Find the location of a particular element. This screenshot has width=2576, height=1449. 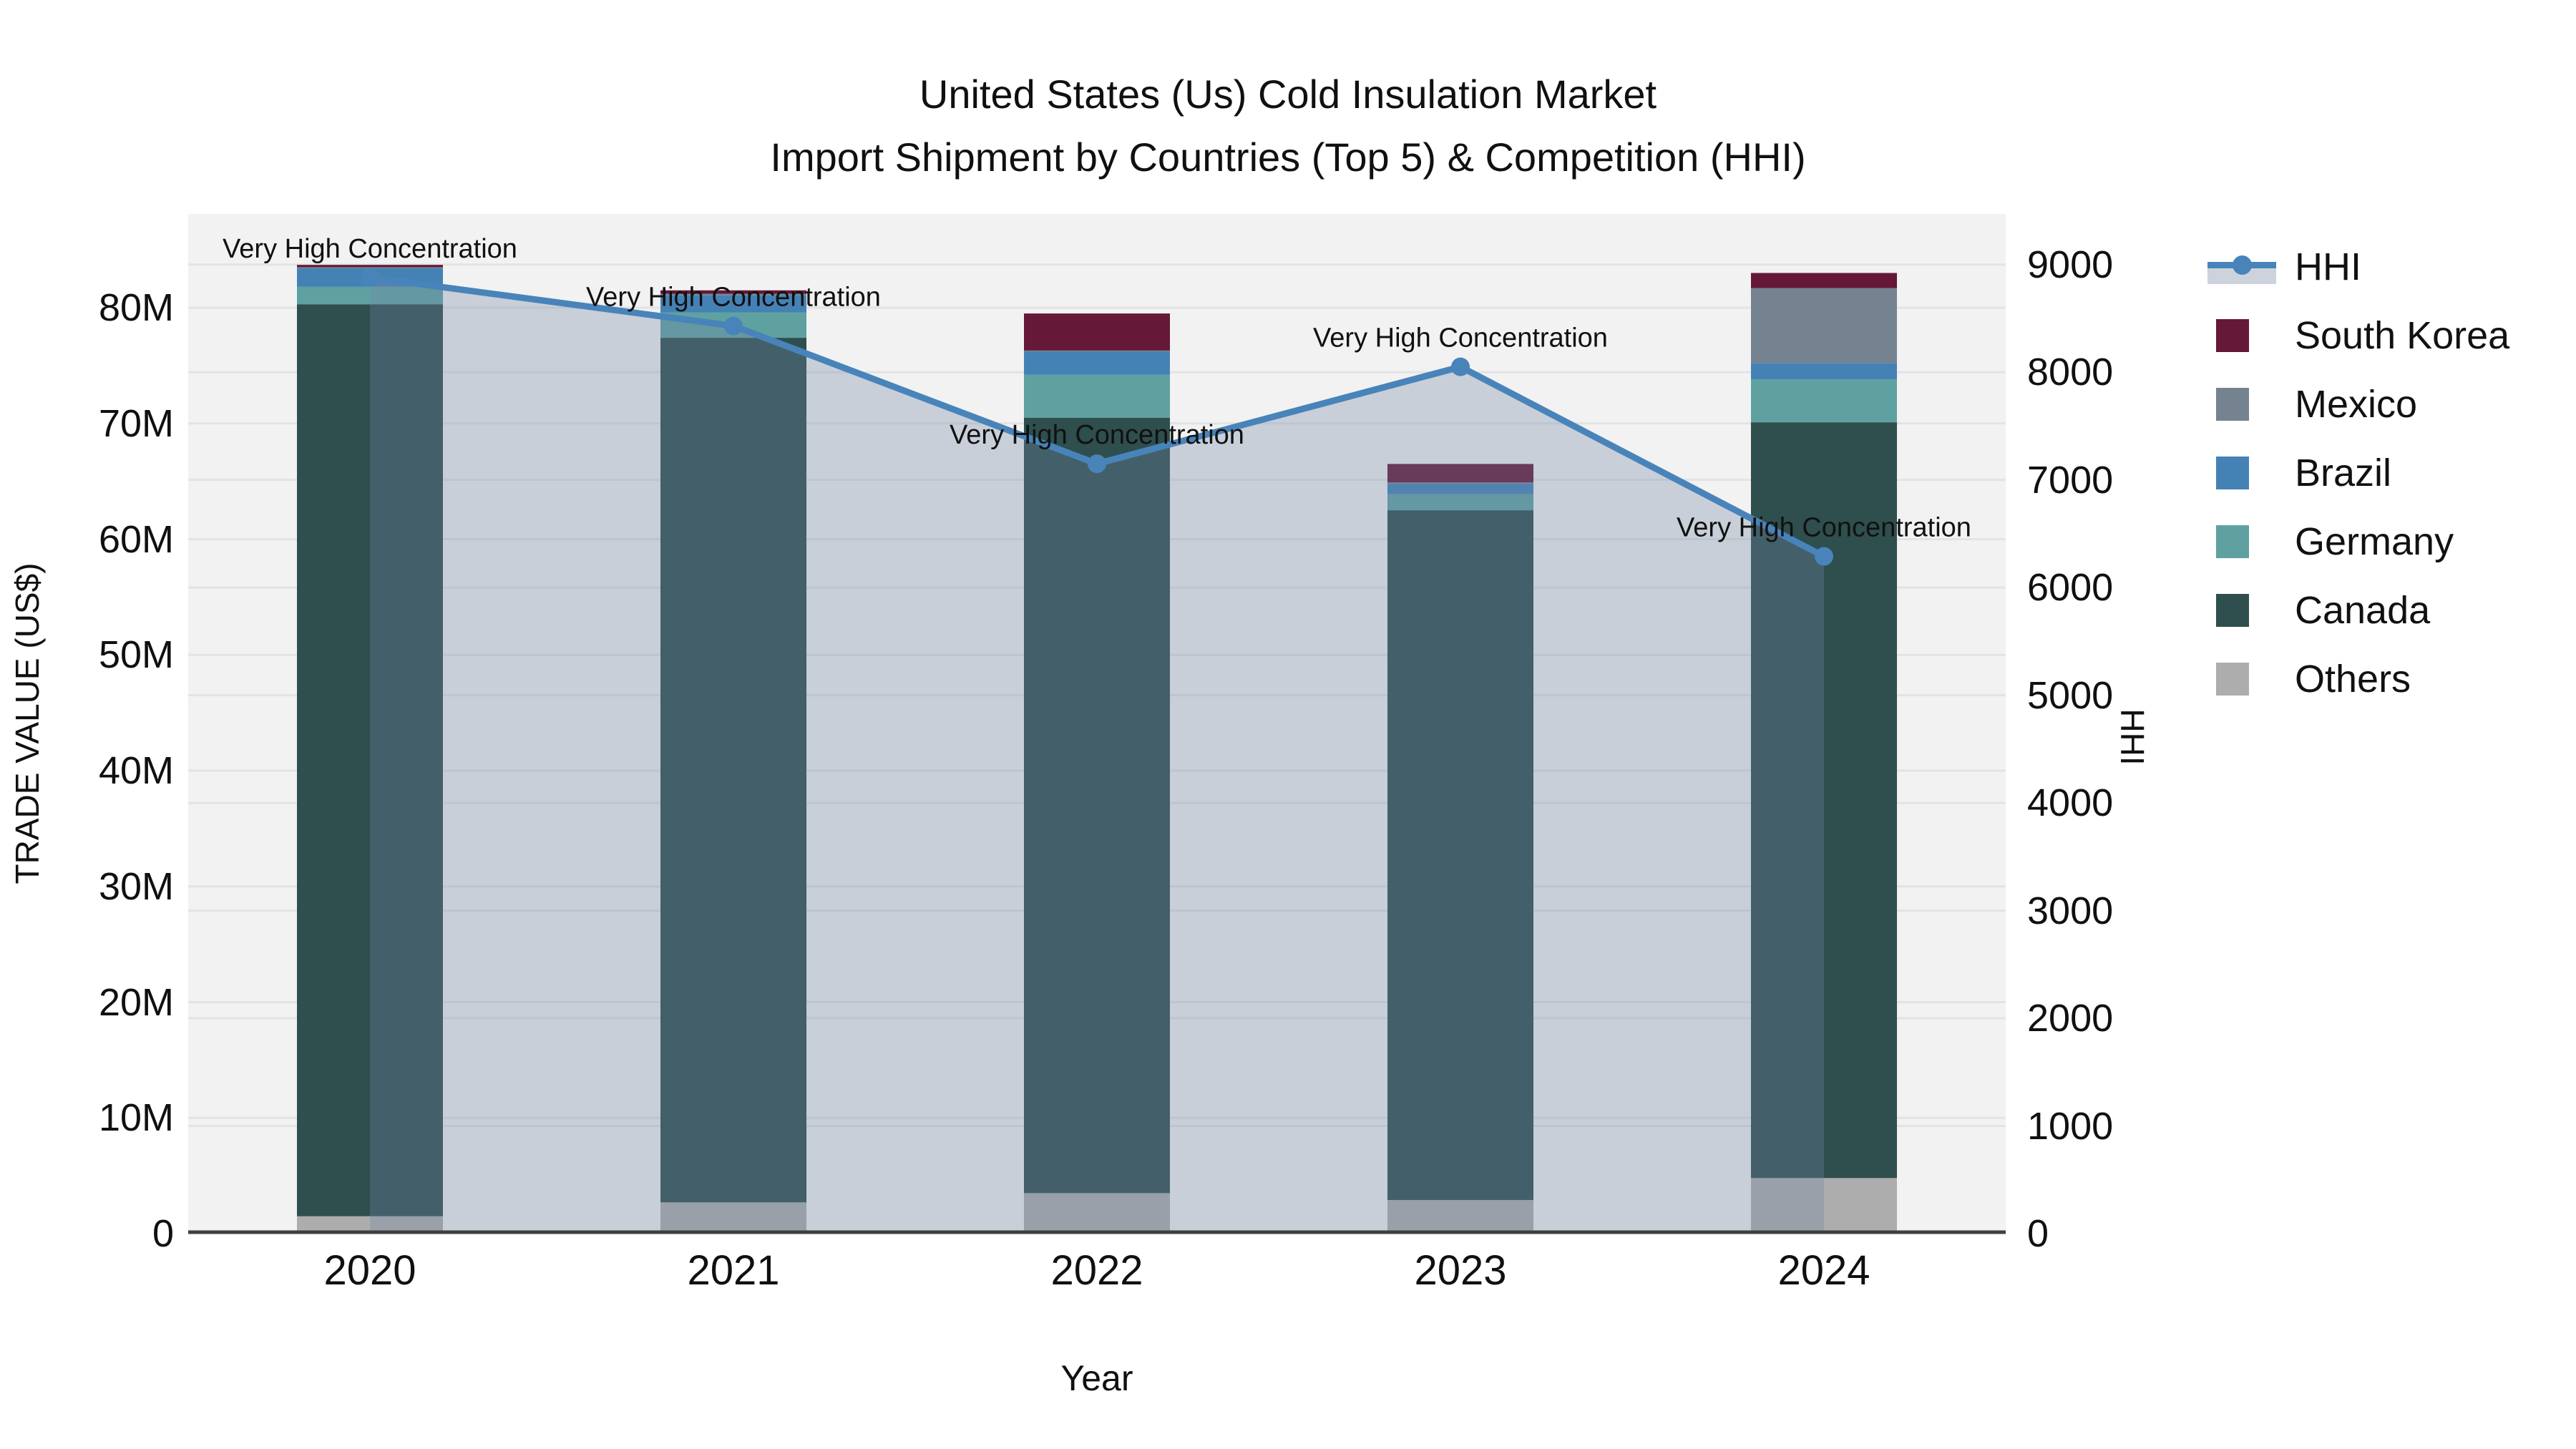

annotation-2023: Very High Concentration is located at coordinates (1460, 338).